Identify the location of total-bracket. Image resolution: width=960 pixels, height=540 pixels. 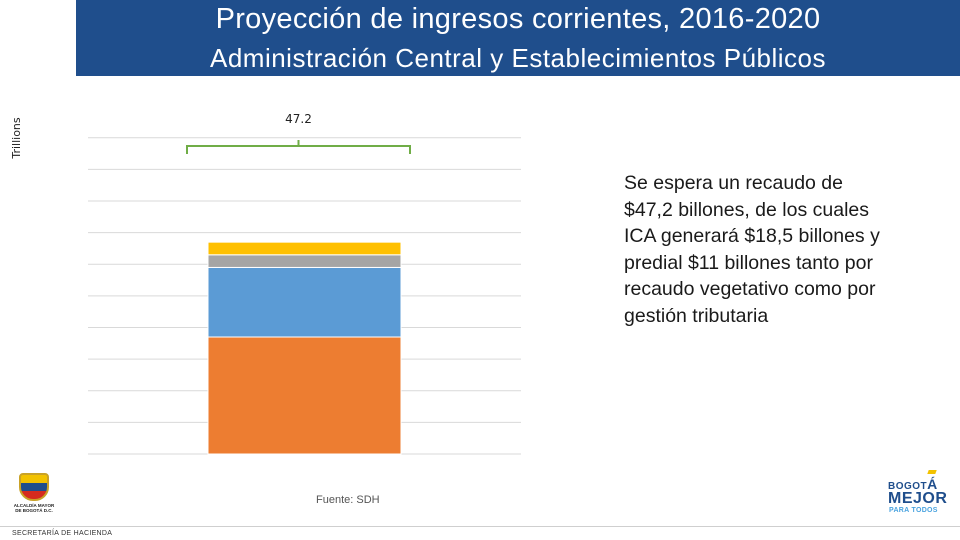
(298, 147).